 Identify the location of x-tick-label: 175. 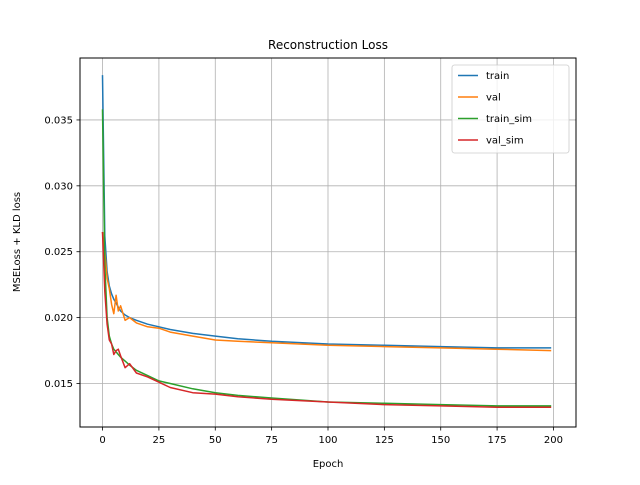
(497, 440).